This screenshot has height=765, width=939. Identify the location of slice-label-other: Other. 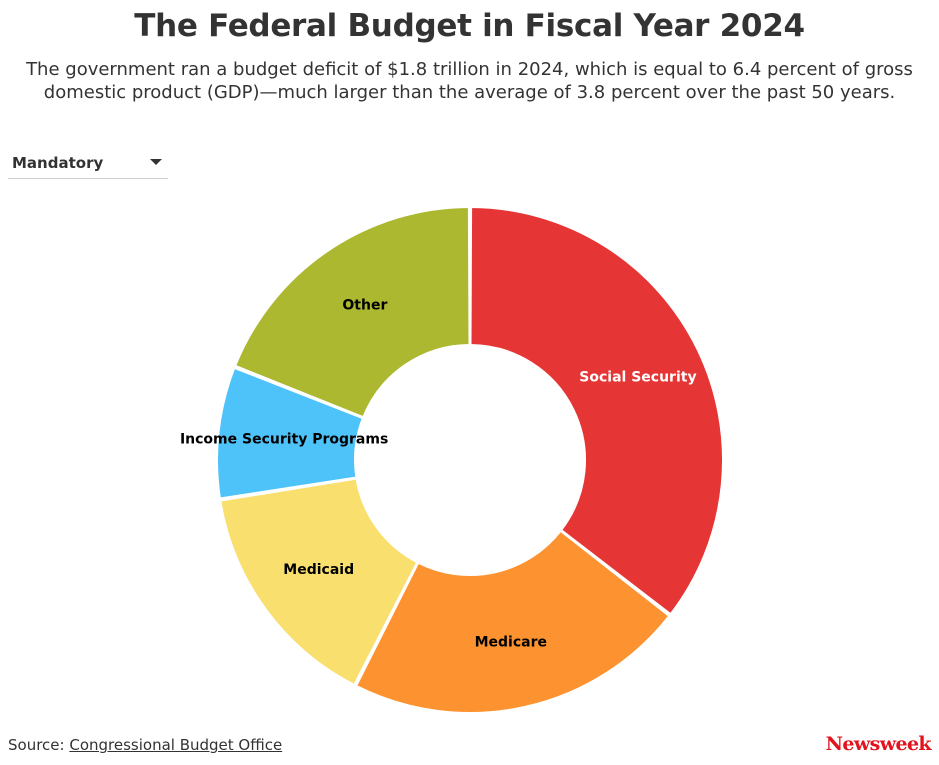
(364, 305).